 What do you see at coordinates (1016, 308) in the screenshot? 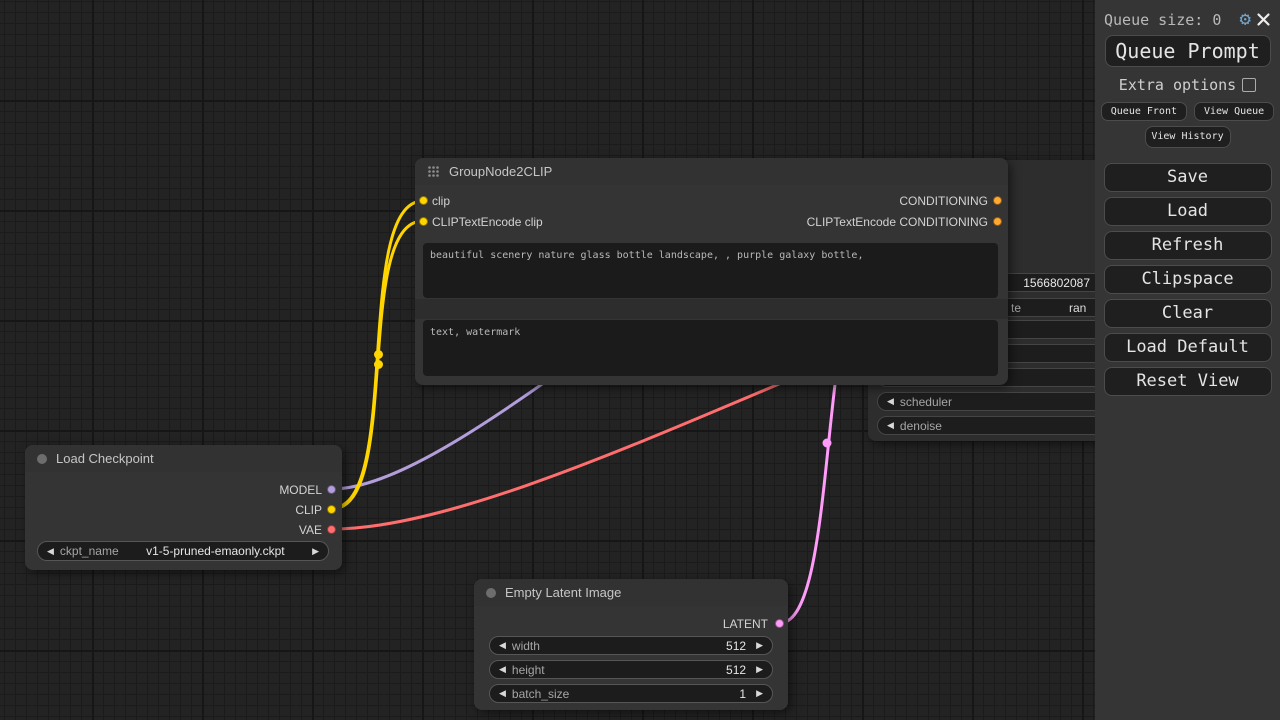
I see `control-label-fragment: te` at bounding box center [1016, 308].